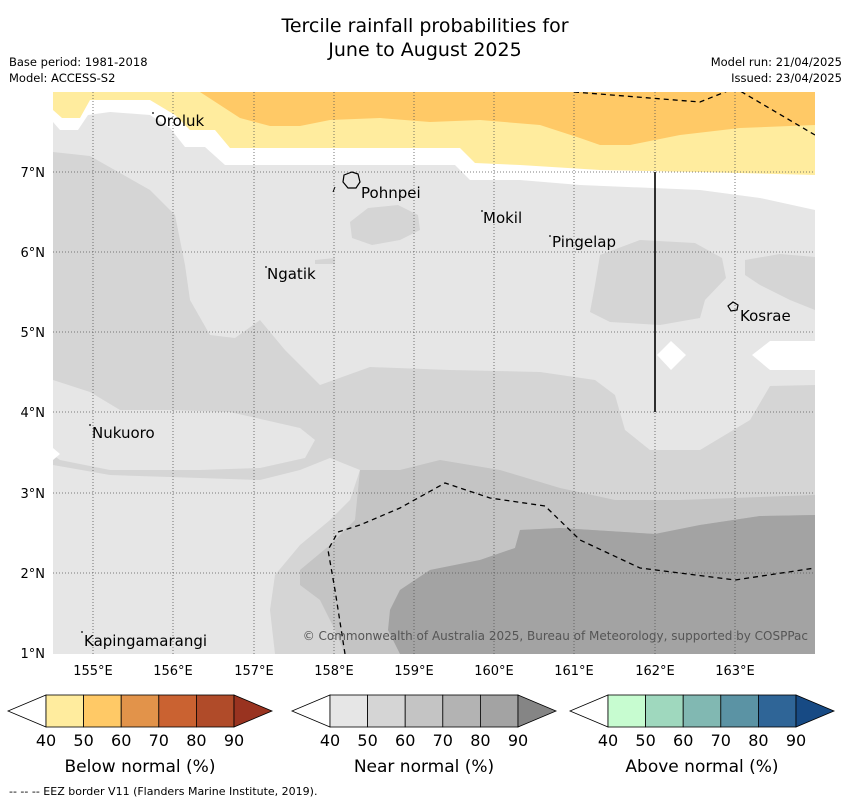 This screenshot has height=804, width=850. Describe the element at coordinates (184, 425) in the screenshot. I see `near-normal-40-pocket` at that location.